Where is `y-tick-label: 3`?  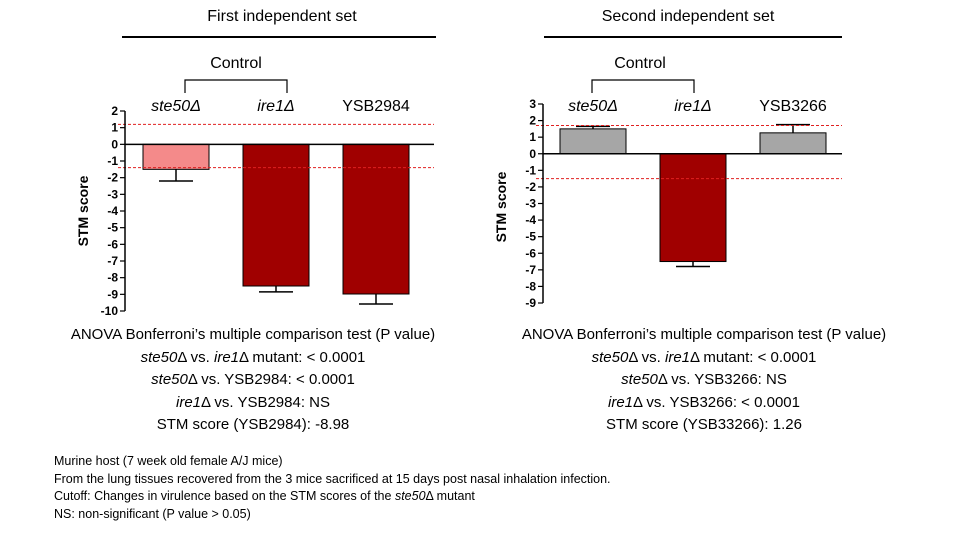 y-tick-label: 3 is located at coordinates (532, 104).